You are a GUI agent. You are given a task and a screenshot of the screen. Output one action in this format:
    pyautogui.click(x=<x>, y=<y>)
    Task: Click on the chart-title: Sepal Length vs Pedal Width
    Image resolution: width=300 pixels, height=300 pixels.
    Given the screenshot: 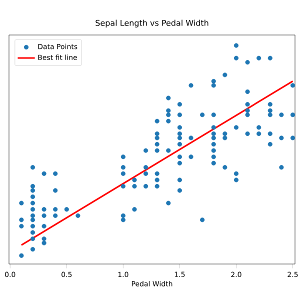 What is the action you would take?
    pyautogui.click(x=152, y=24)
    